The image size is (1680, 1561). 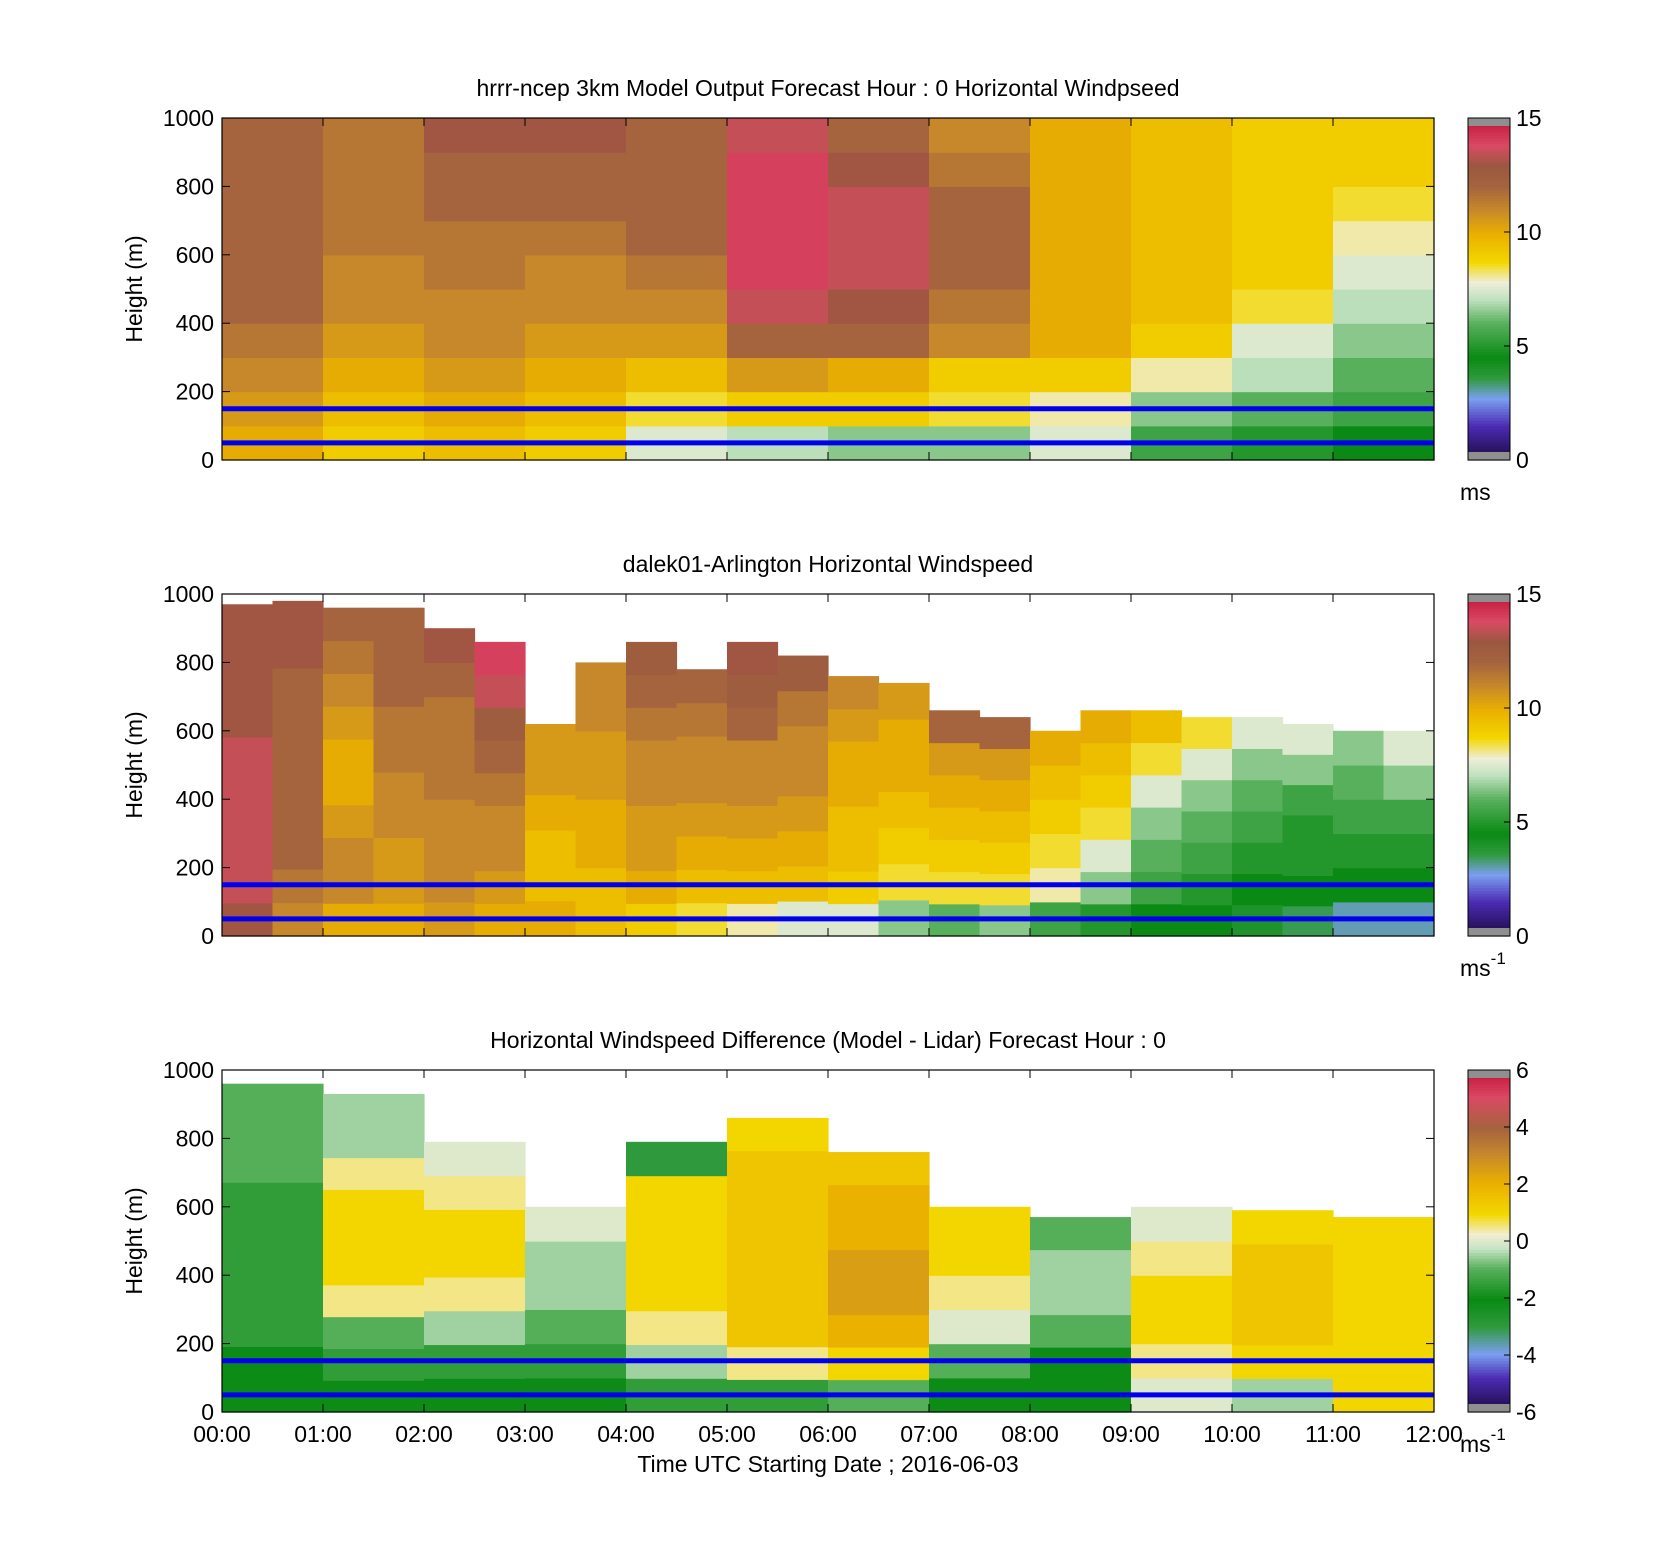 What do you see at coordinates (195, 255) in the screenshot?
I see `y-tick-label: 600` at bounding box center [195, 255].